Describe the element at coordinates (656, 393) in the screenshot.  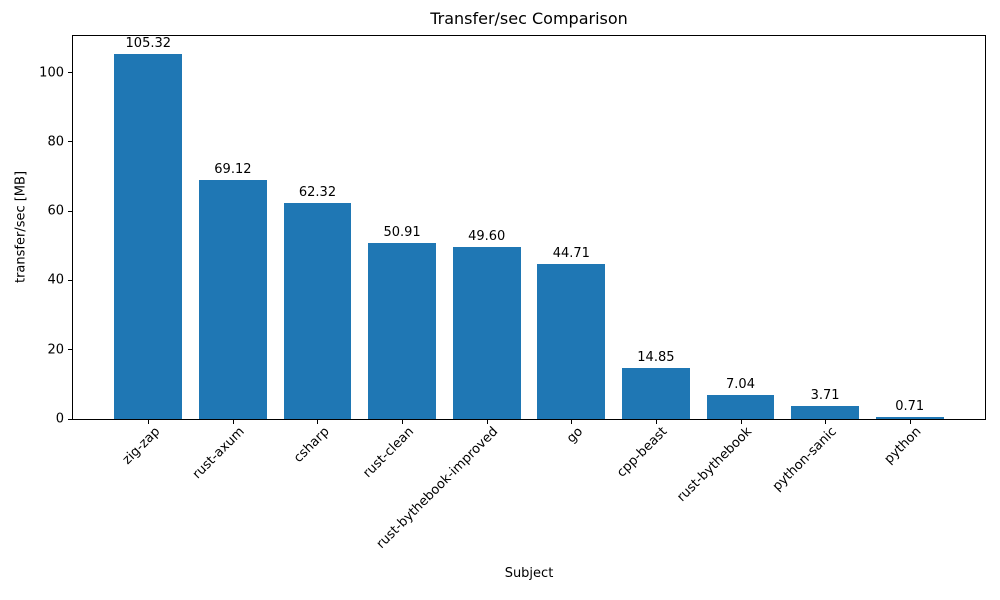
I see `bar-cpp-beast` at that location.